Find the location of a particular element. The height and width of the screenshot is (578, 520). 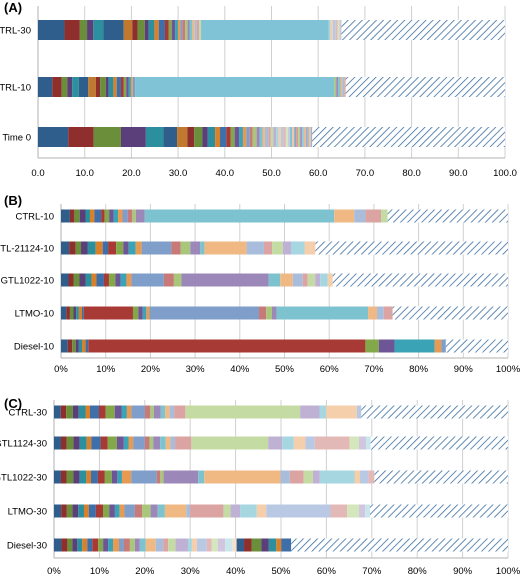

x-tick-label: 30% is located at coordinates (196, 369).